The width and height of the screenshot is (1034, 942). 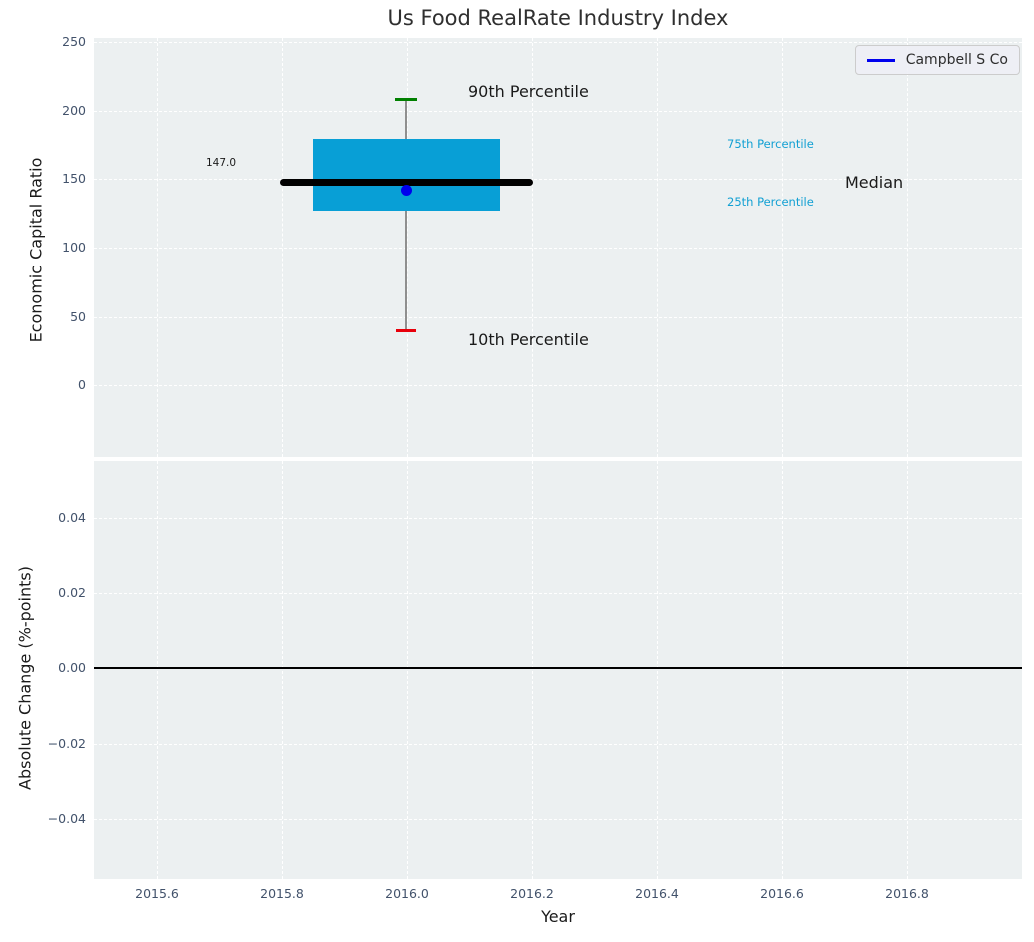 I want to click on ytick-label: 0.00, so click(x=72, y=667).